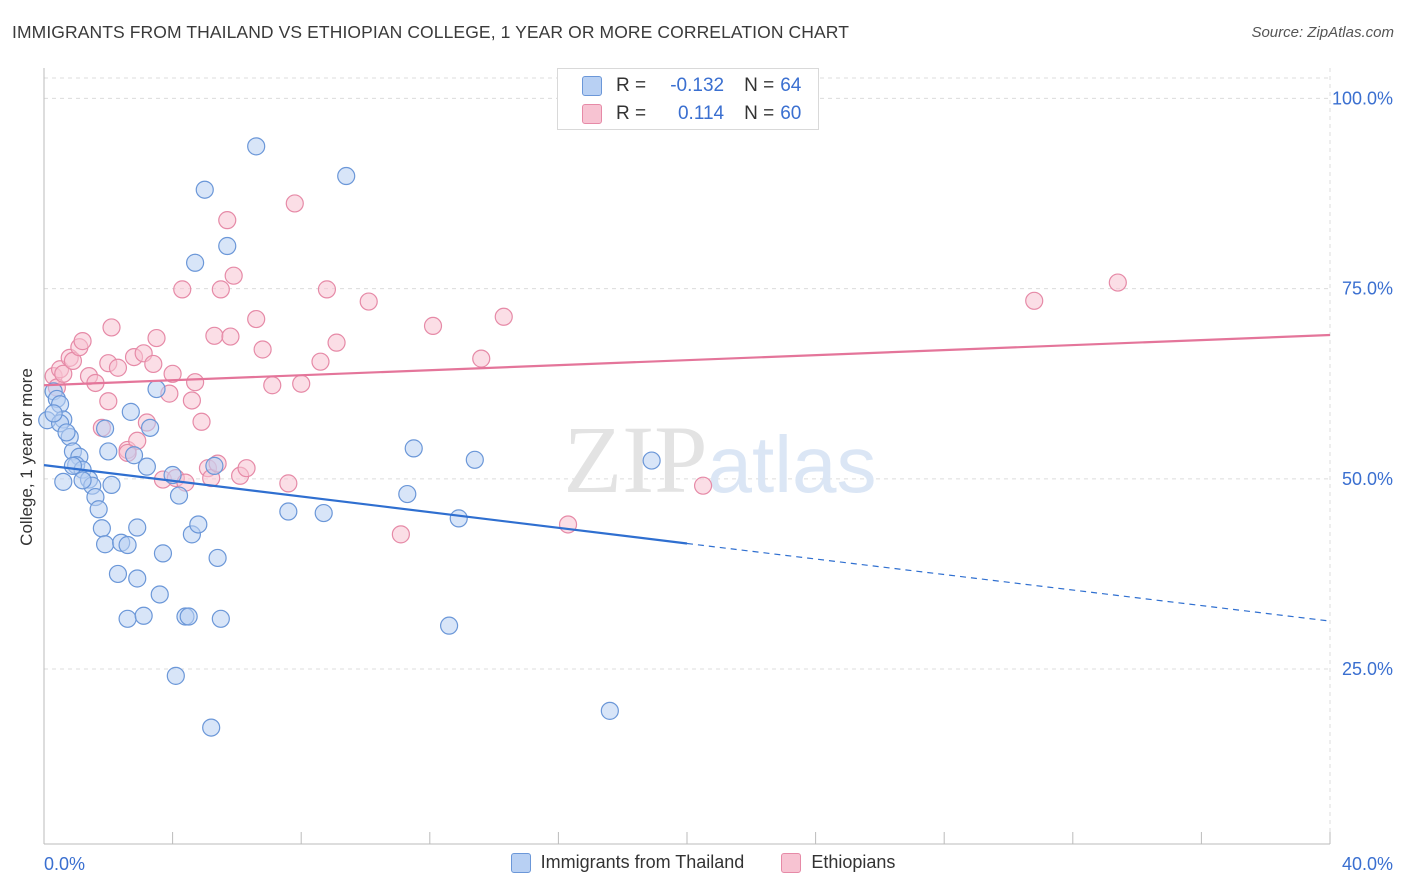 Image resolution: width=1406 pixels, height=892 pixels. Describe the element at coordinates (592, 86) in the screenshot. I see `thailand-swatch` at that location.